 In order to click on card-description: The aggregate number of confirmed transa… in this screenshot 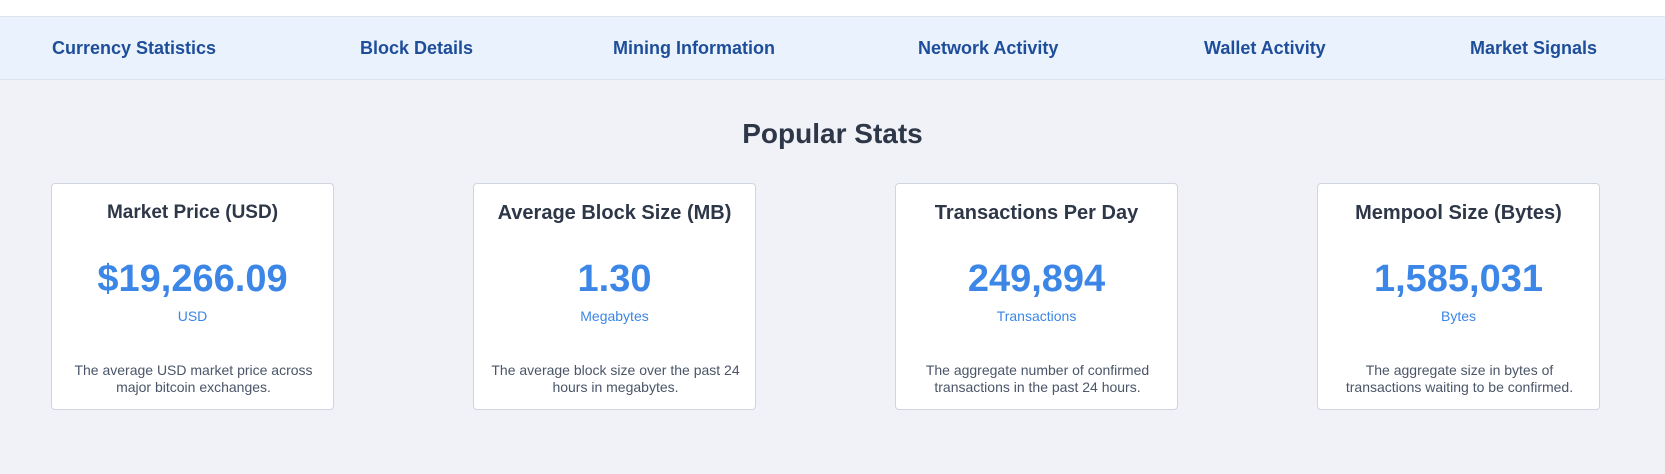, I will do `click(1037, 378)`.